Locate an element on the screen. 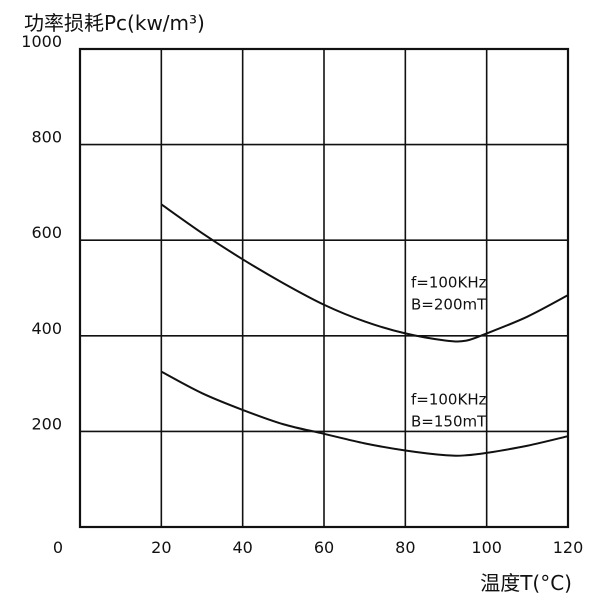 This screenshot has width=601, height=607. y-tick-label: 600 is located at coordinates (46, 232).